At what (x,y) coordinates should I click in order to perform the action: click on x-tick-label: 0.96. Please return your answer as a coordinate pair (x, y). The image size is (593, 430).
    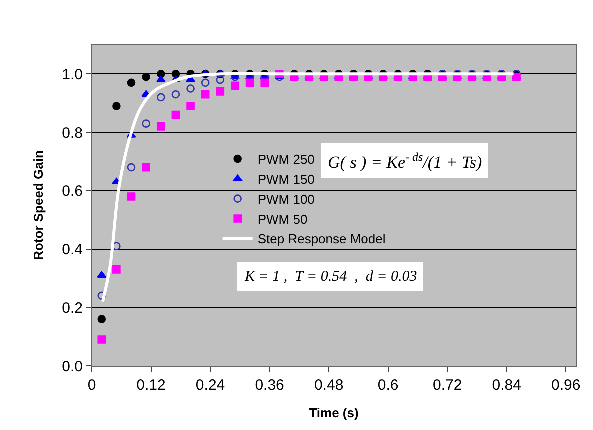
    Looking at the image, I should click on (566, 385).